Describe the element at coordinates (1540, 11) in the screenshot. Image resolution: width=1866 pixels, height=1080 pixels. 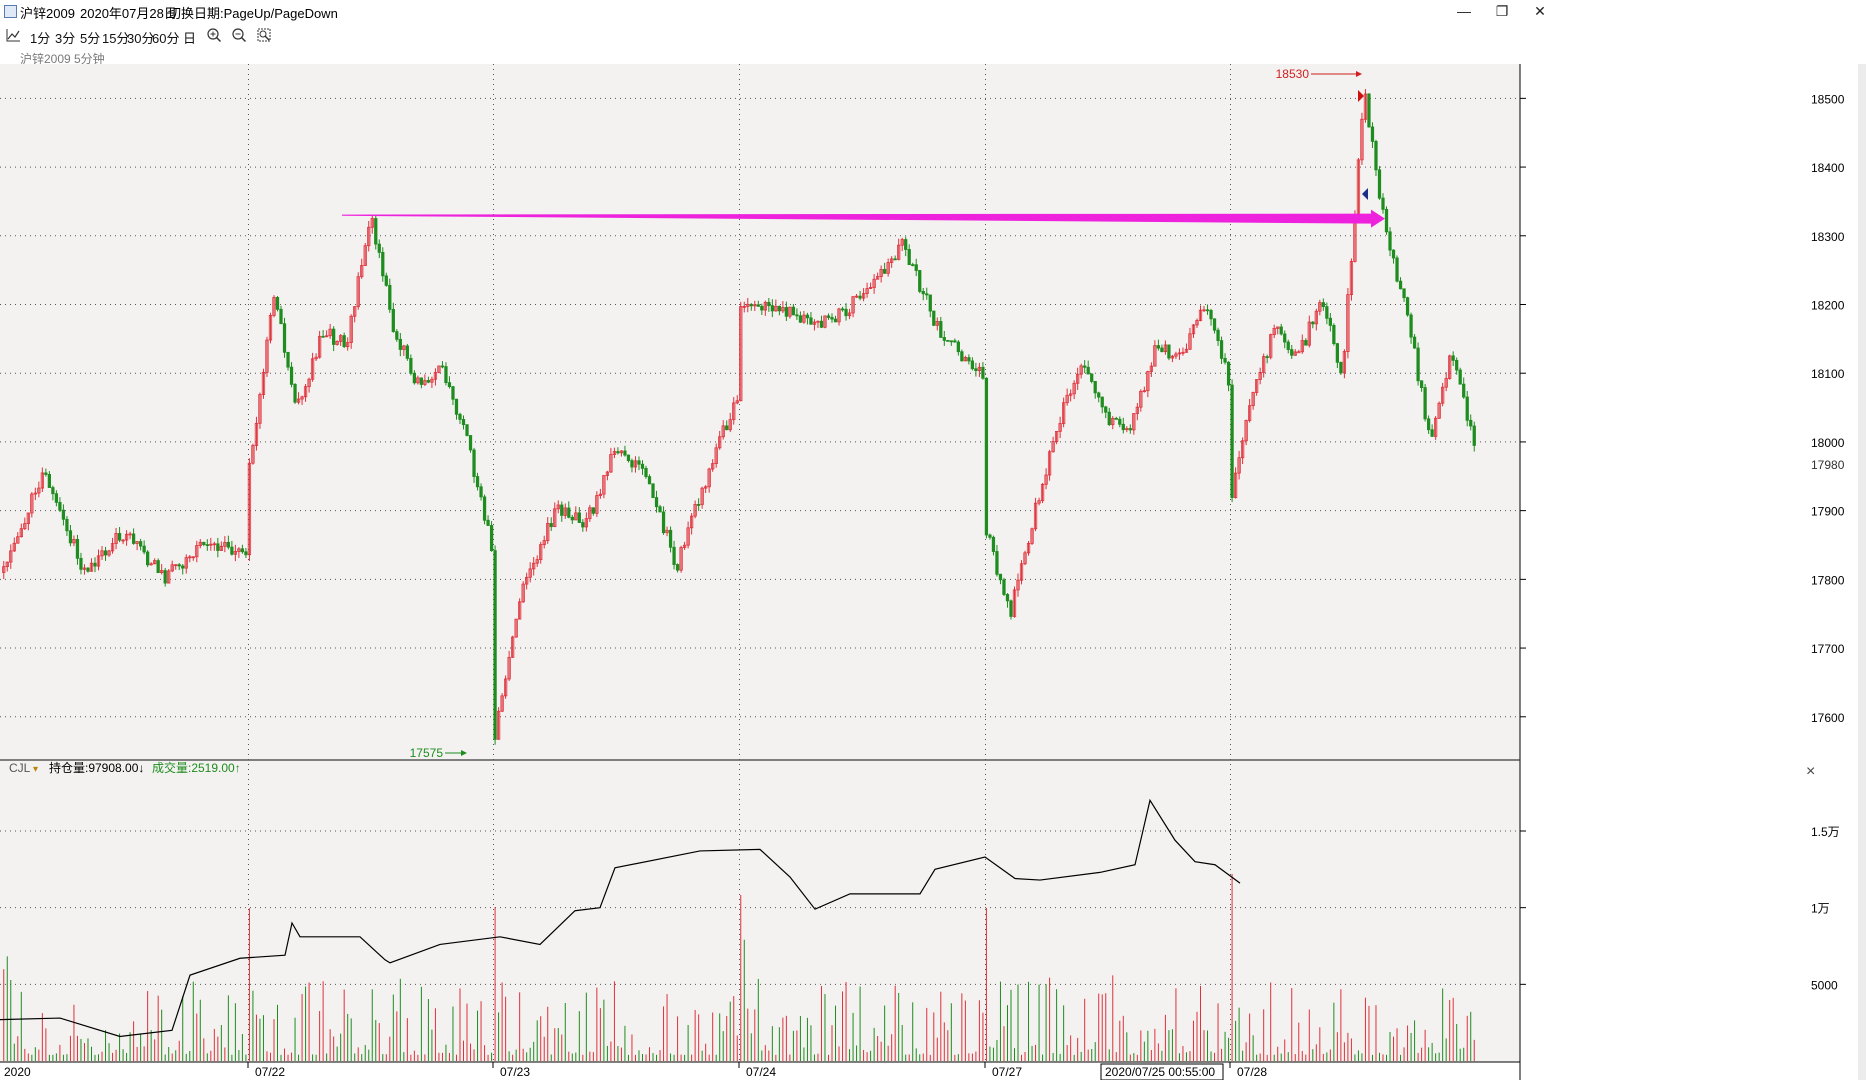
I see `close-button: ✕` at that location.